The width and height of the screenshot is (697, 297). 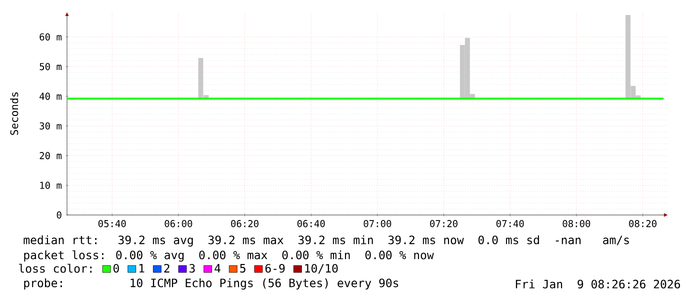 I want to click on legend-label: 5, so click(x=243, y=268).